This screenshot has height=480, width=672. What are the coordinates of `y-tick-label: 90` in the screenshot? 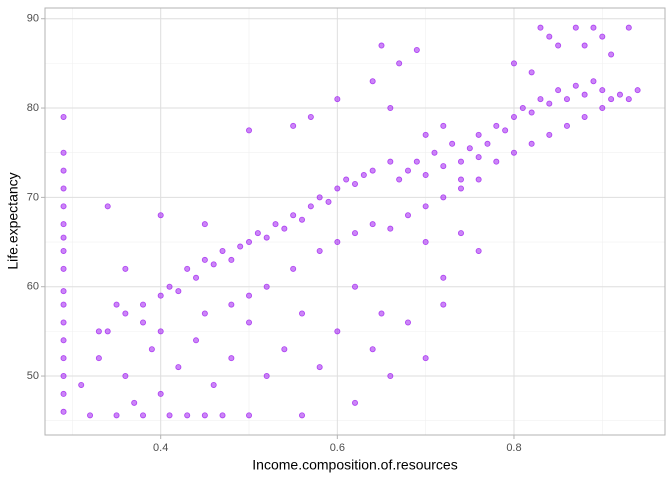 It's located at (33, 19).